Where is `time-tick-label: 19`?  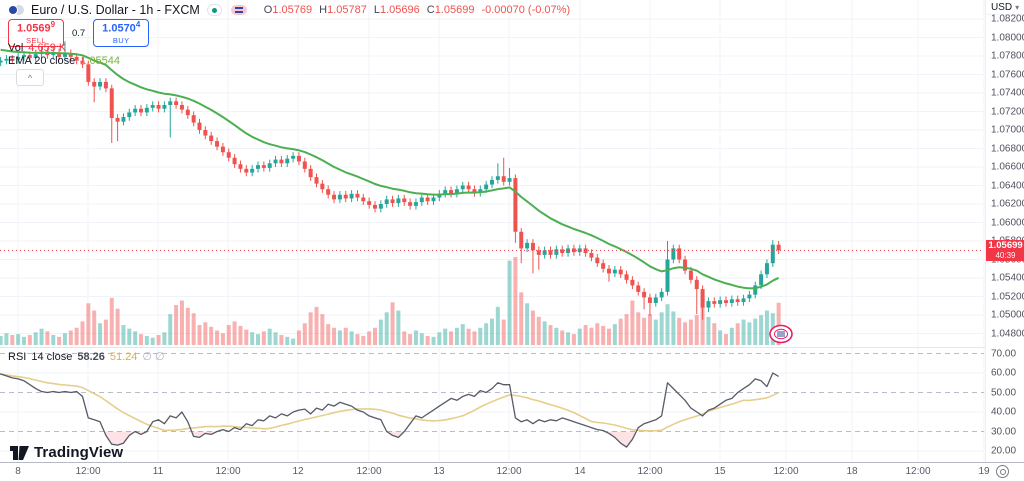 time-tick-label: 19 is located at coordinates (984, 471).